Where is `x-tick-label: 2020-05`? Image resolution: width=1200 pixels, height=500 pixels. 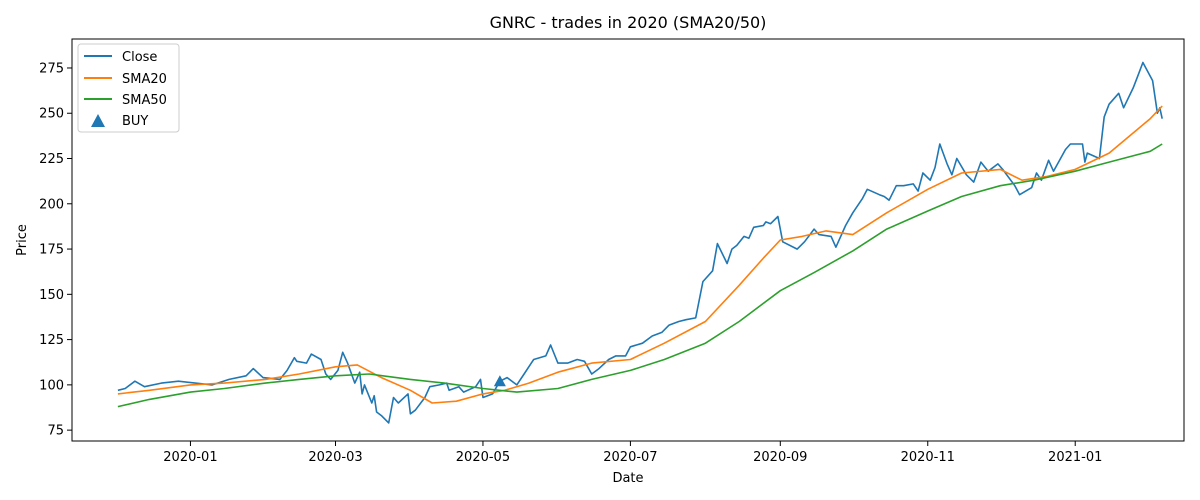 x-tick-label: 2020-05 is located at coordinates (483, 457).